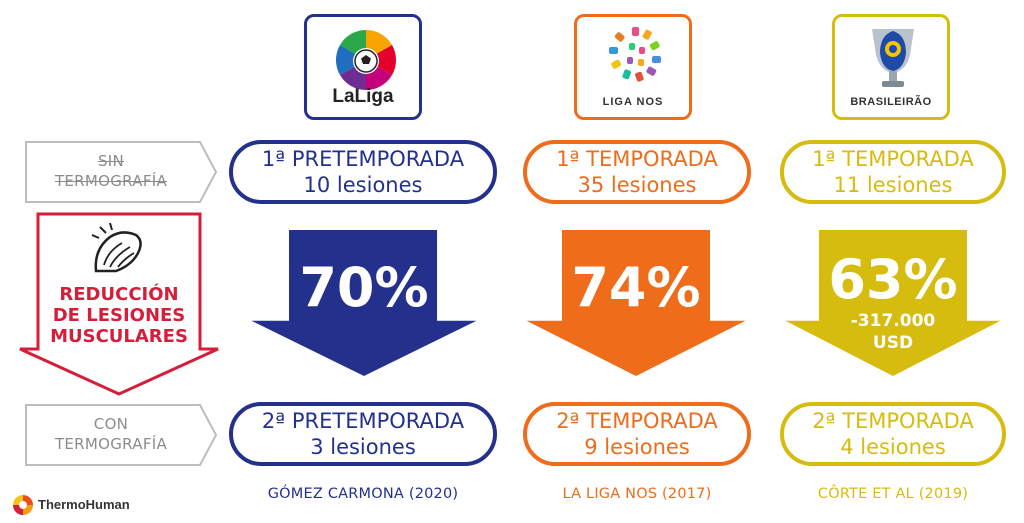 The height and width of the screenshot is (523, 1024). I want to click on brasileirao-top-count: 11 lesiones, so click(893, 185).